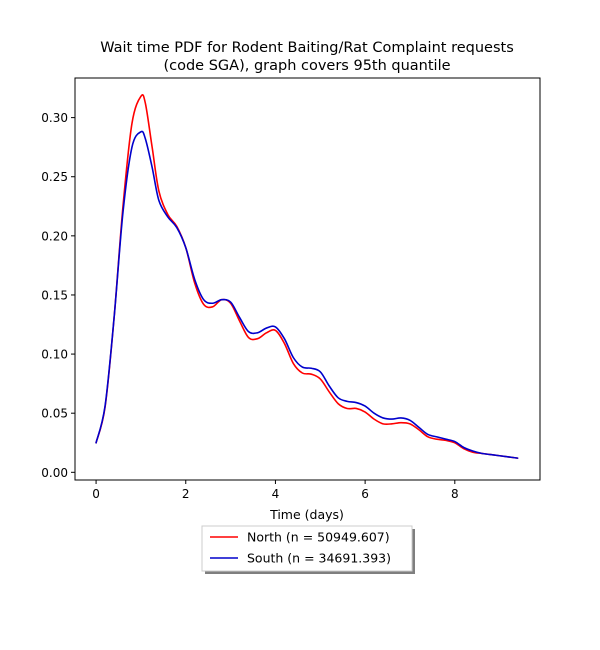 The width and height of the screenshot is (600, 650). I want to click on x-axis-ticks: 0 2 4 6 8, so click(275, 490).